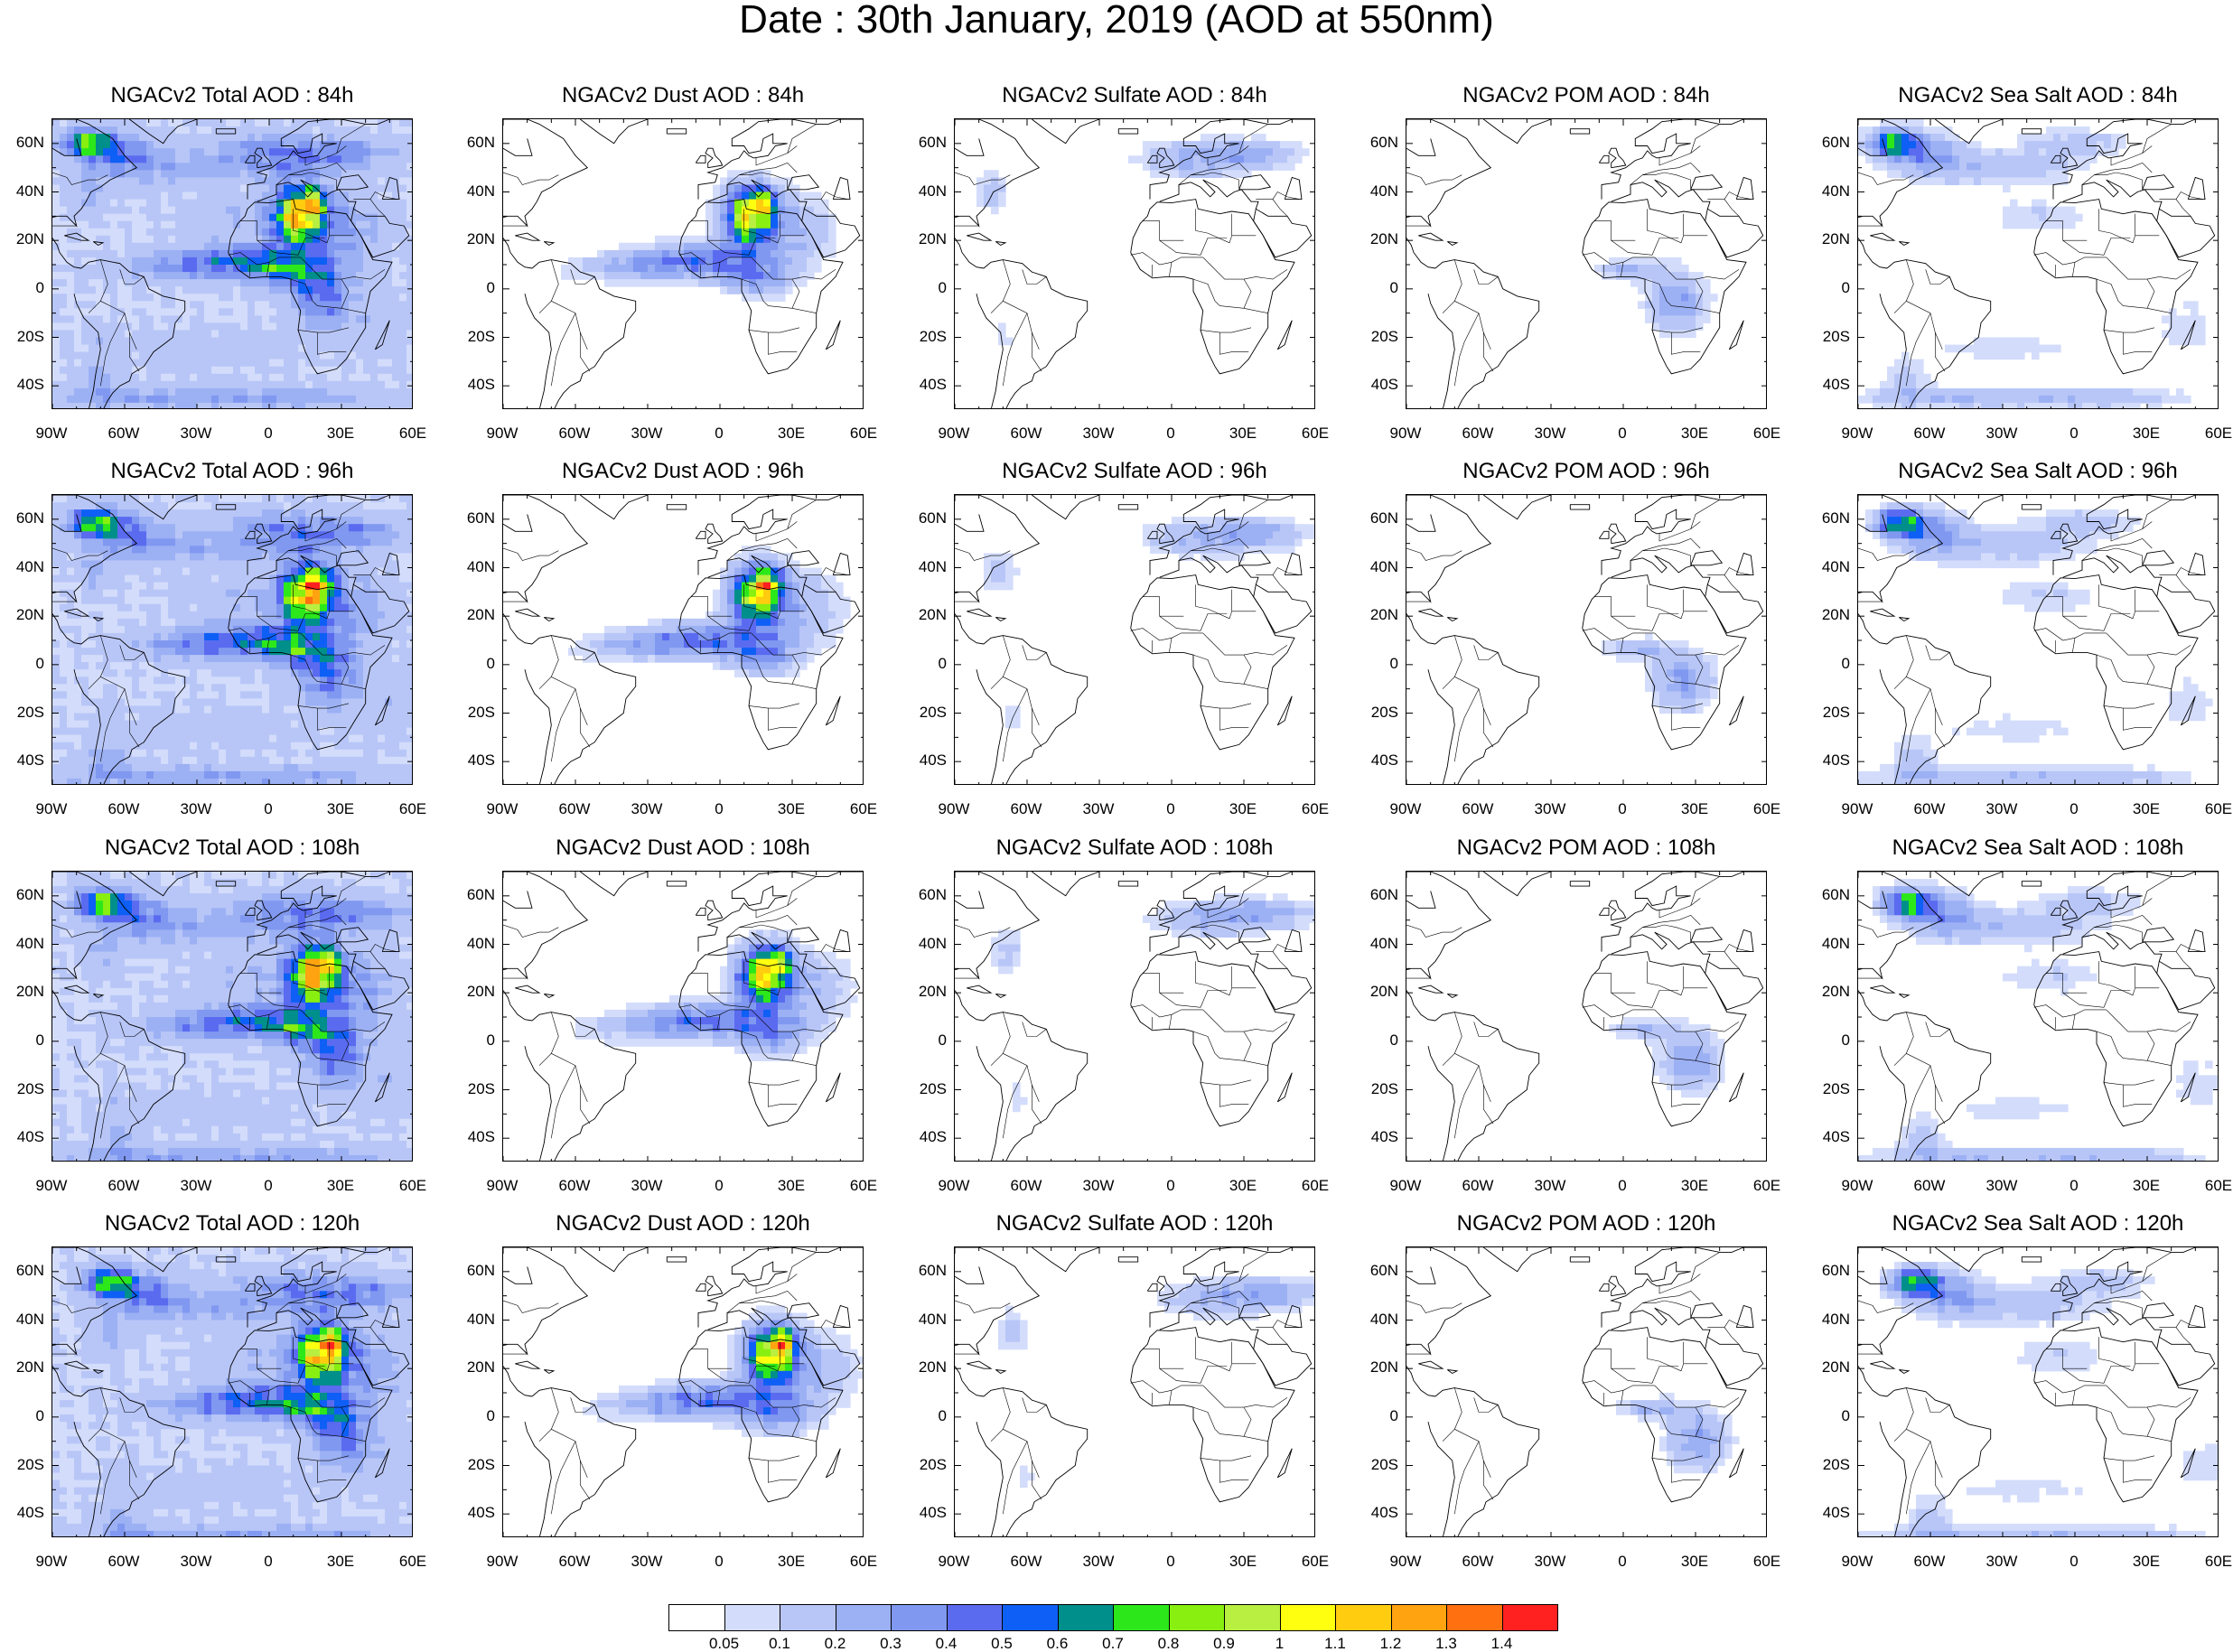  Describe the element at coordinates (550, 244) in the screenshot. I see `coastline-caribbean2` at that location.